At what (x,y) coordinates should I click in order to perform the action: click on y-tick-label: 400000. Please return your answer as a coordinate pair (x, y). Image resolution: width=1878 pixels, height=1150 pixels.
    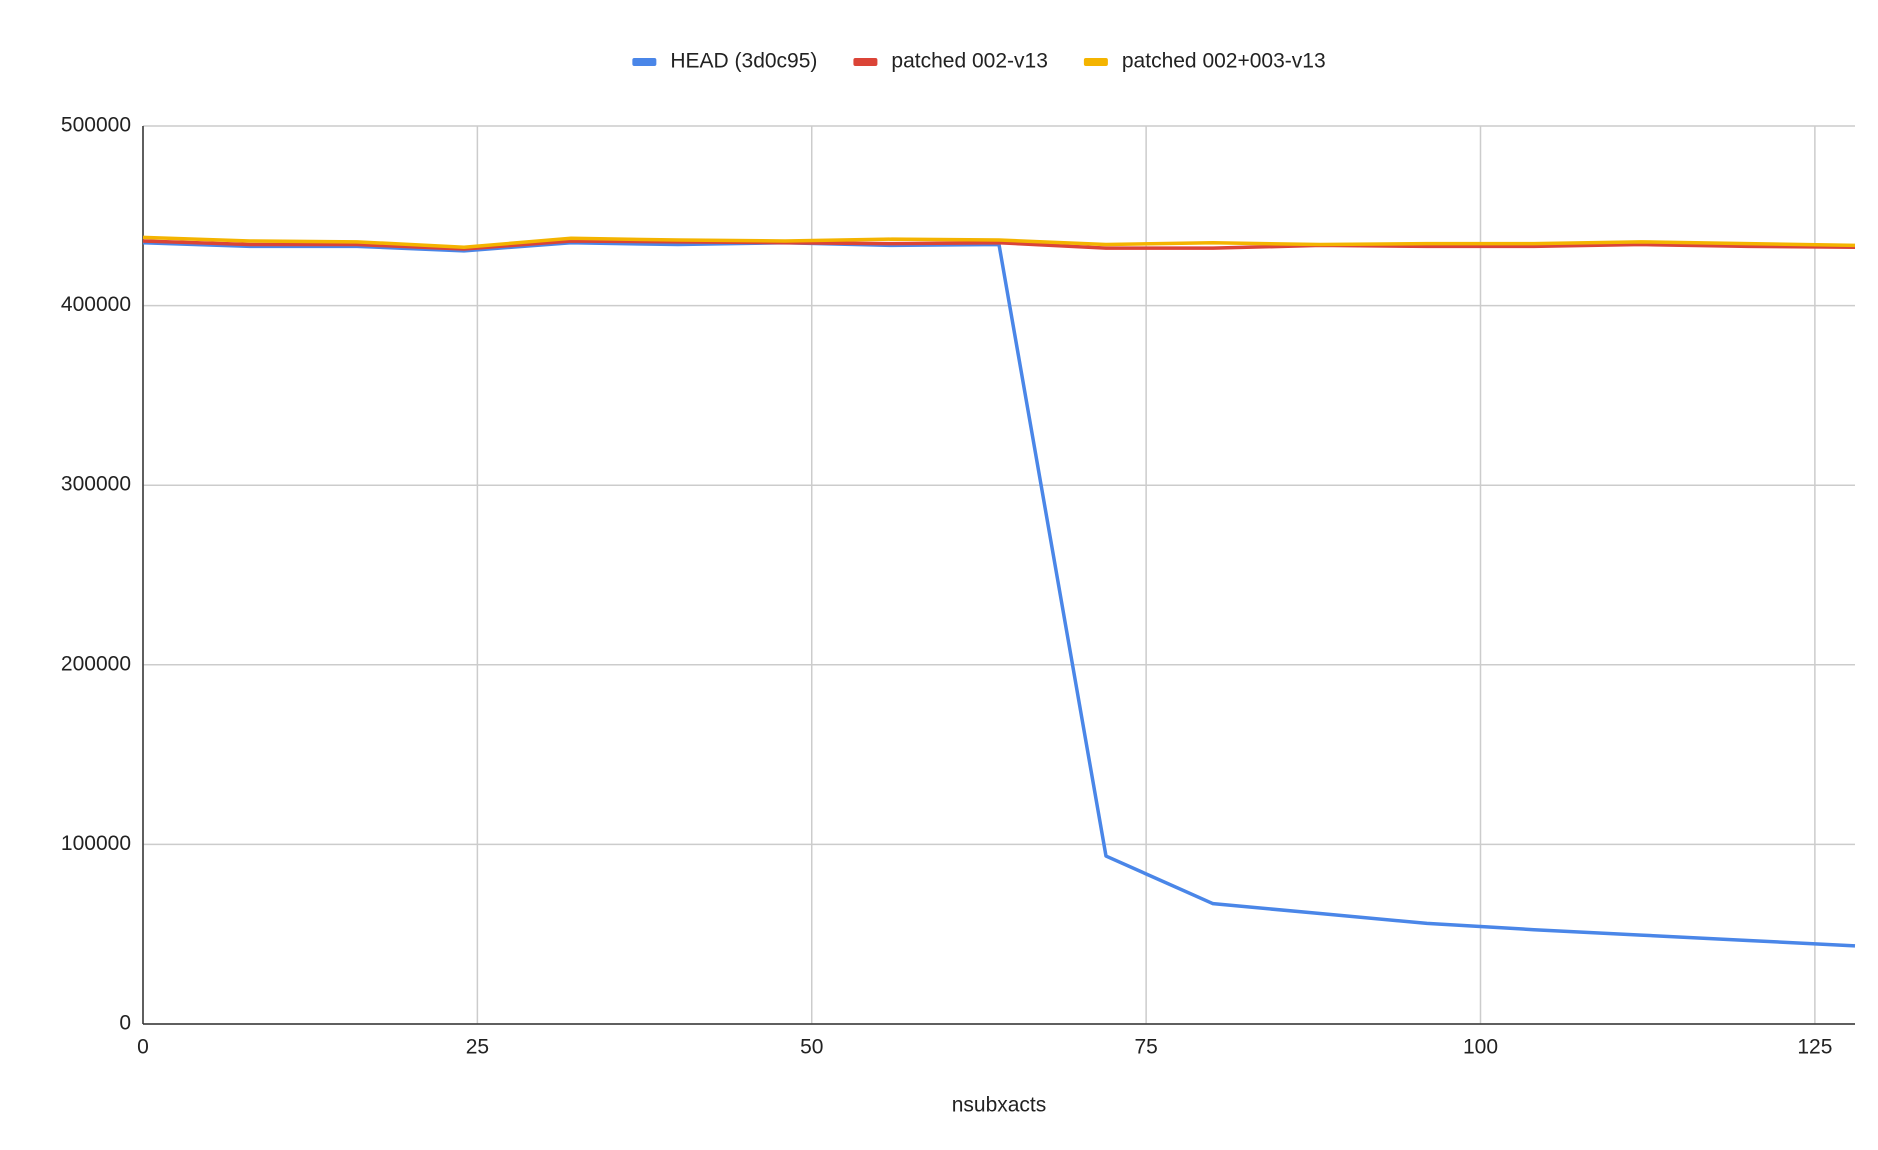
    Looking at the image, I should click on (96, 304).